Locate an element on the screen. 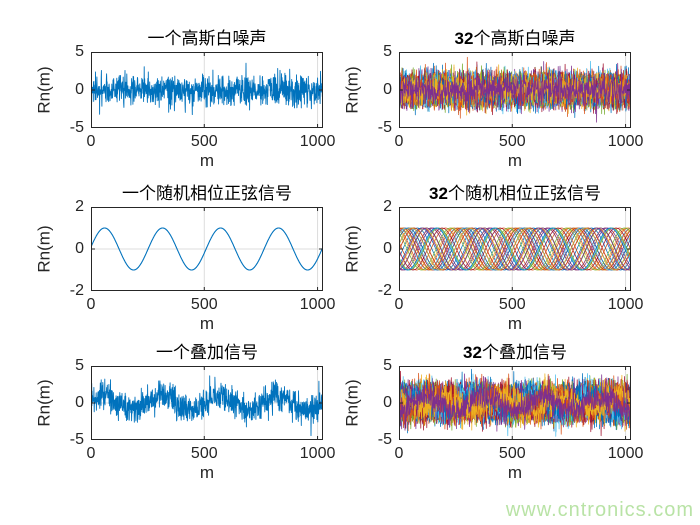 This screenshot has width=700, height=525. plot-title: 32个叠加信号 is located at coordinates (515, 352).